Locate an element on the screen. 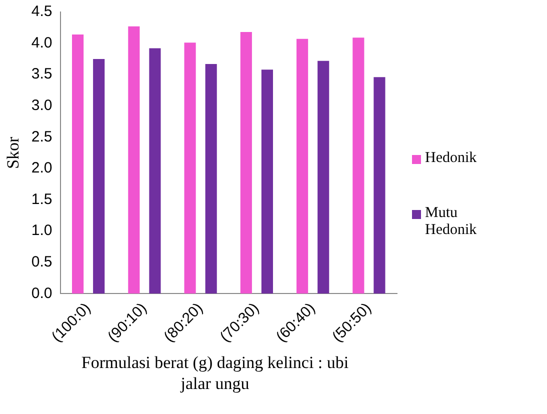  y-tick-label: 1.5 is located at coordinates (41, 199).